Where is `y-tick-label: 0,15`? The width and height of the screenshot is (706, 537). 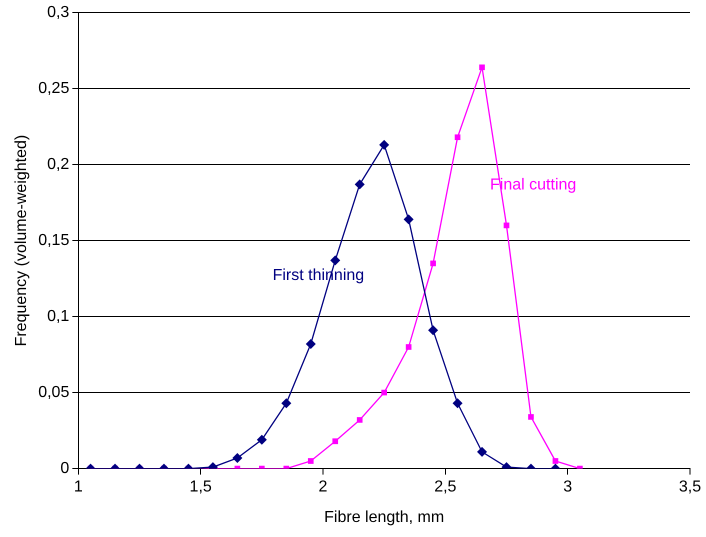 y-tick-label: 0,15 is located at coordinates (54, 241).